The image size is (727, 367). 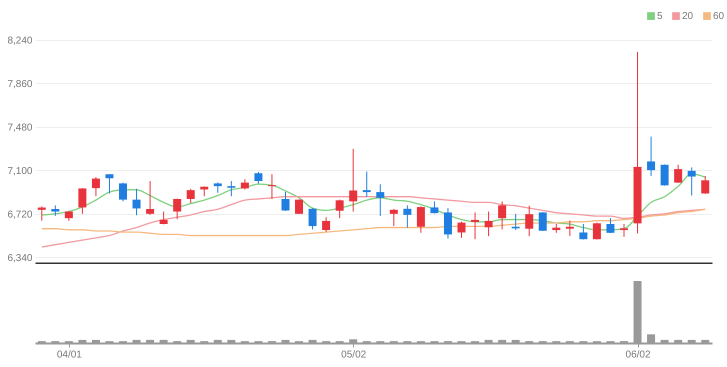 I want to click on x-tick-label: 06/02, so click(x=638, y=355).